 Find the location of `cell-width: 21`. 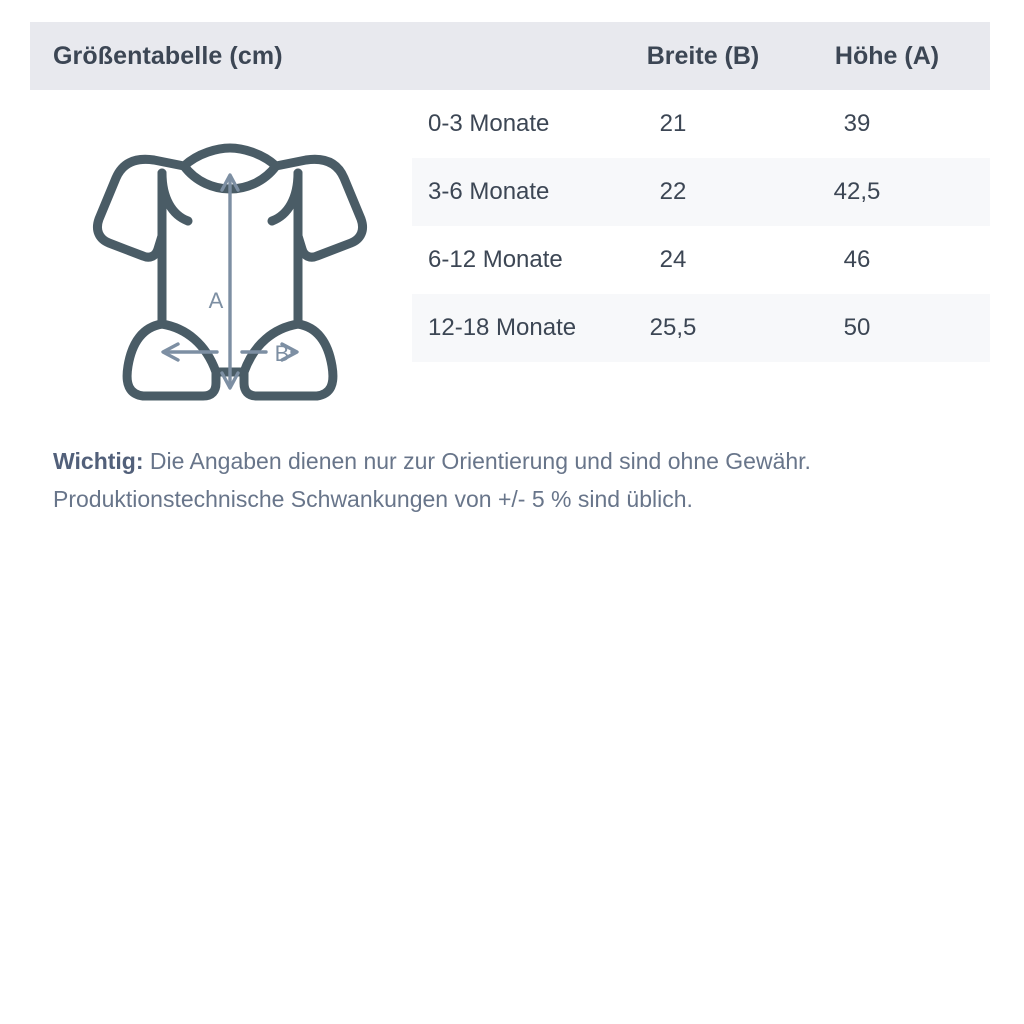

cell-width: 21 is located at coordinates (673, 123).